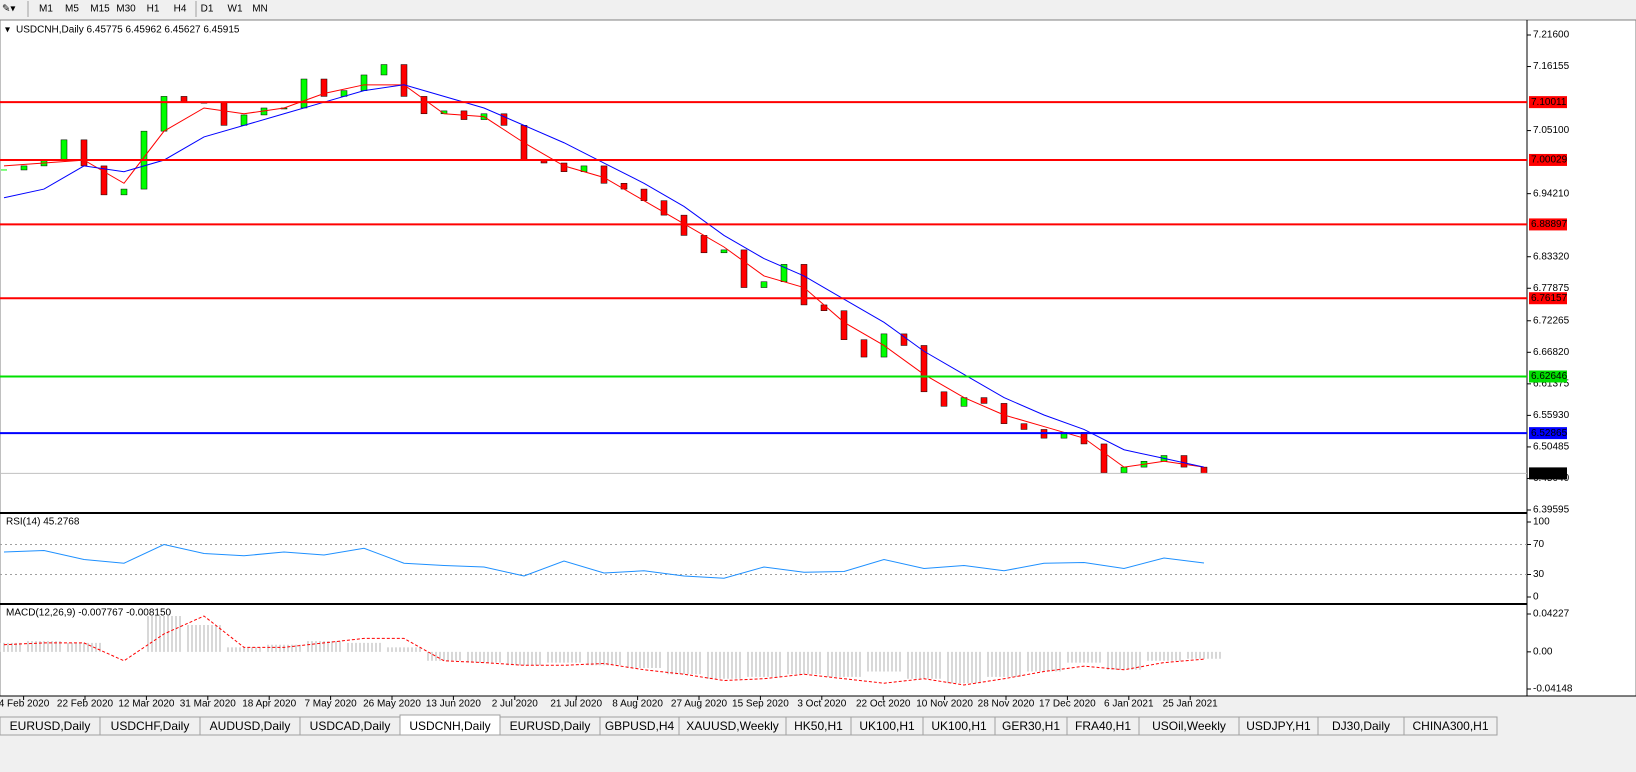 This screenshot has height=772, width=1636. What do you see at coordinates (350, 726) in the screenshot?
I see `tab-label: USDCAD,Daily` at bounding box center [350, 726].